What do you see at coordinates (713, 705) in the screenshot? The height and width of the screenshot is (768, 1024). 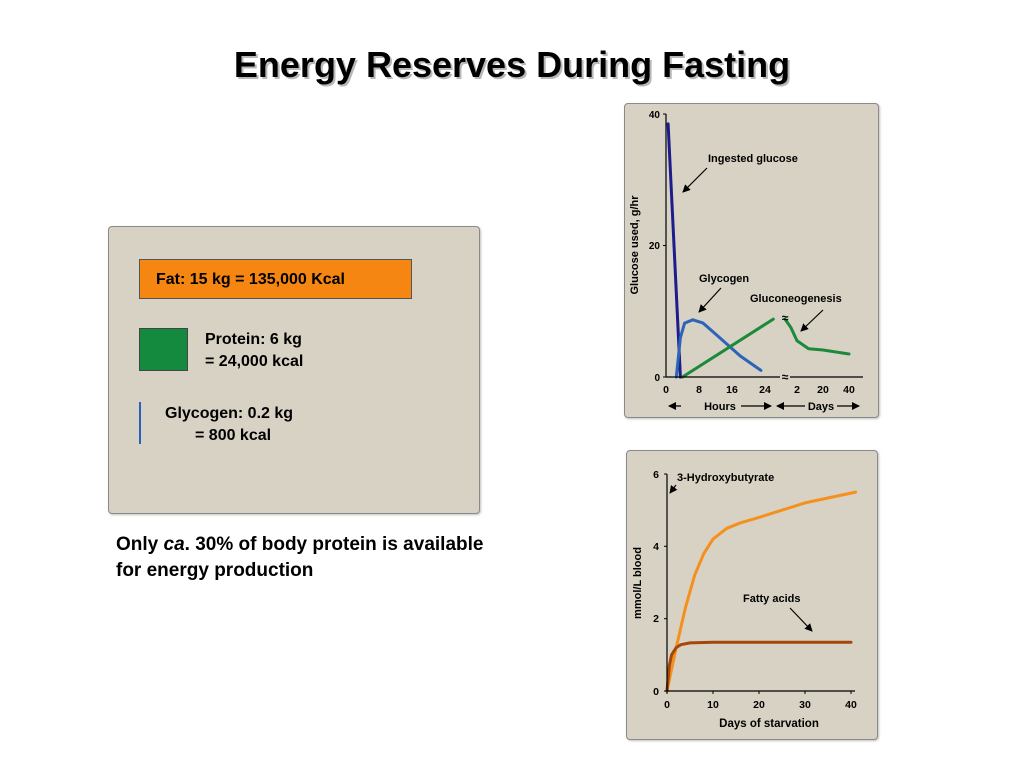 I see `x-tick-label-10: 10` at bounding box center [713, 705].